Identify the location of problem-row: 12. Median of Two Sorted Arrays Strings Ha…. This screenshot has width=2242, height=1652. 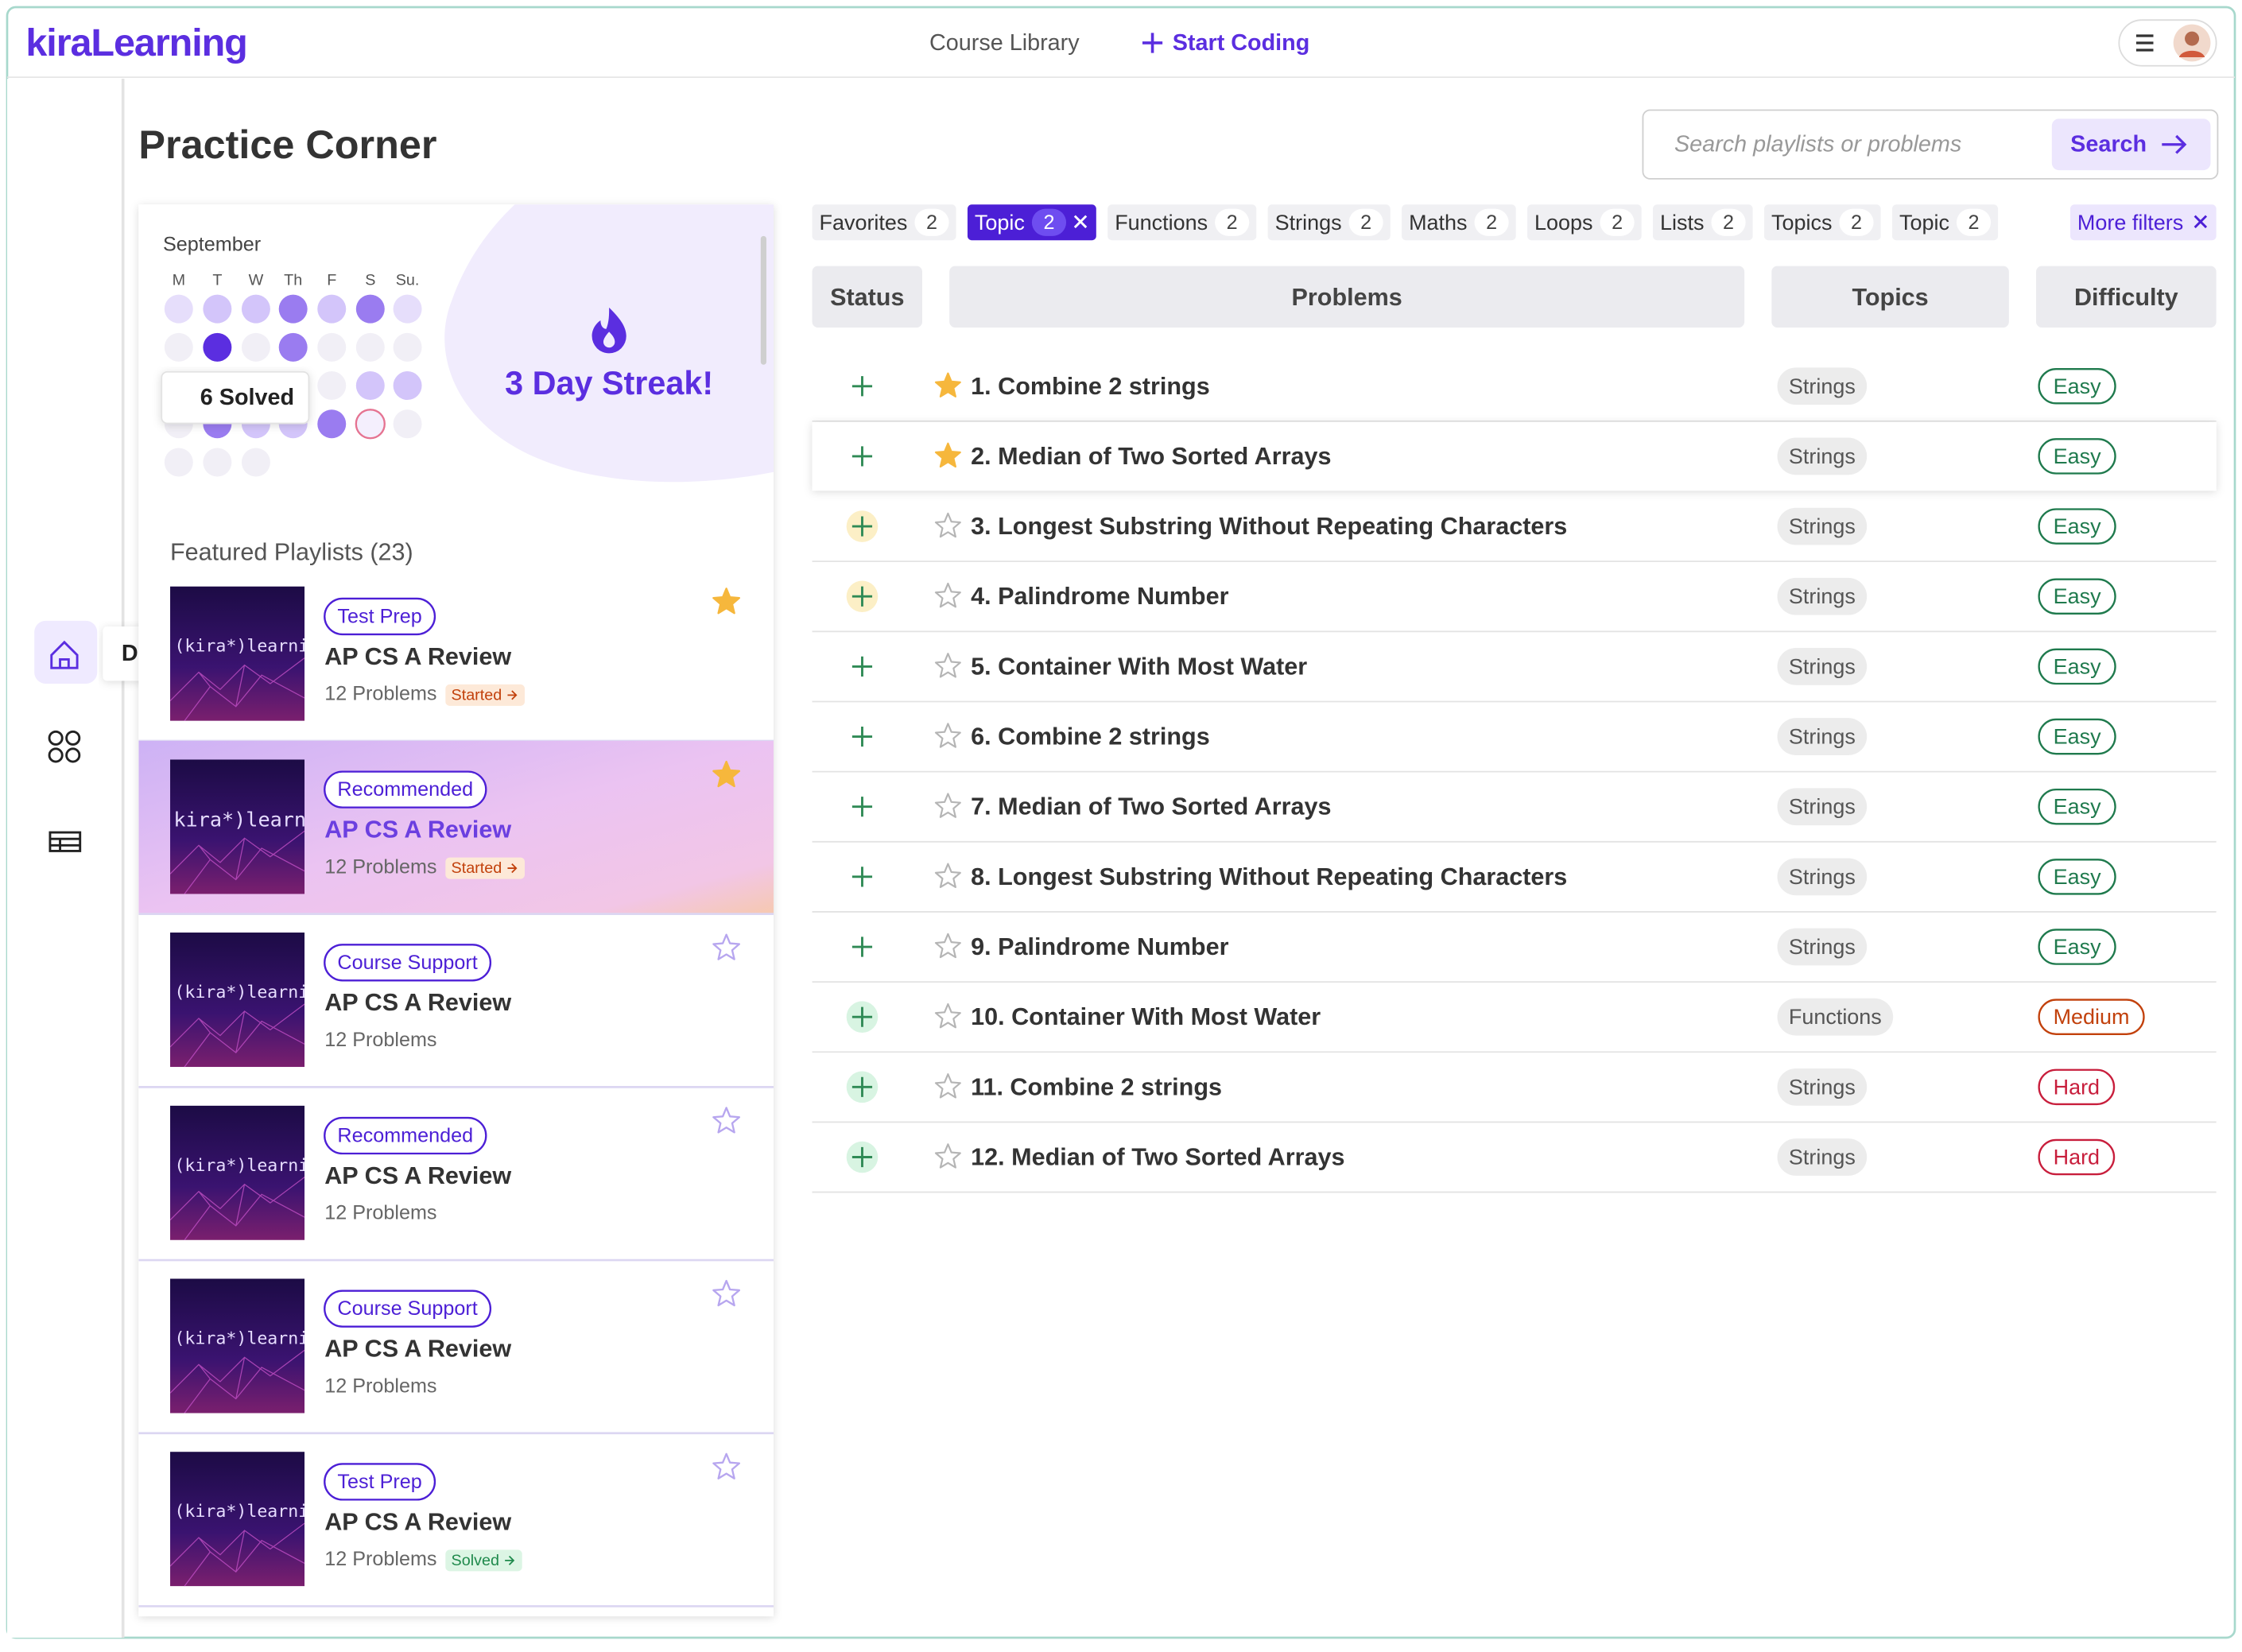
(1514, 1165).